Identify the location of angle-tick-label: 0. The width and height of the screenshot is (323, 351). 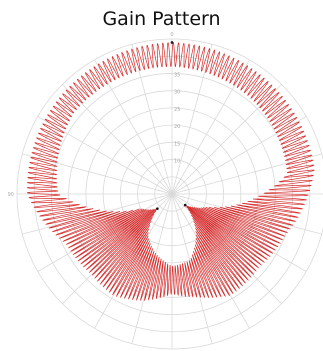
(171, 35).